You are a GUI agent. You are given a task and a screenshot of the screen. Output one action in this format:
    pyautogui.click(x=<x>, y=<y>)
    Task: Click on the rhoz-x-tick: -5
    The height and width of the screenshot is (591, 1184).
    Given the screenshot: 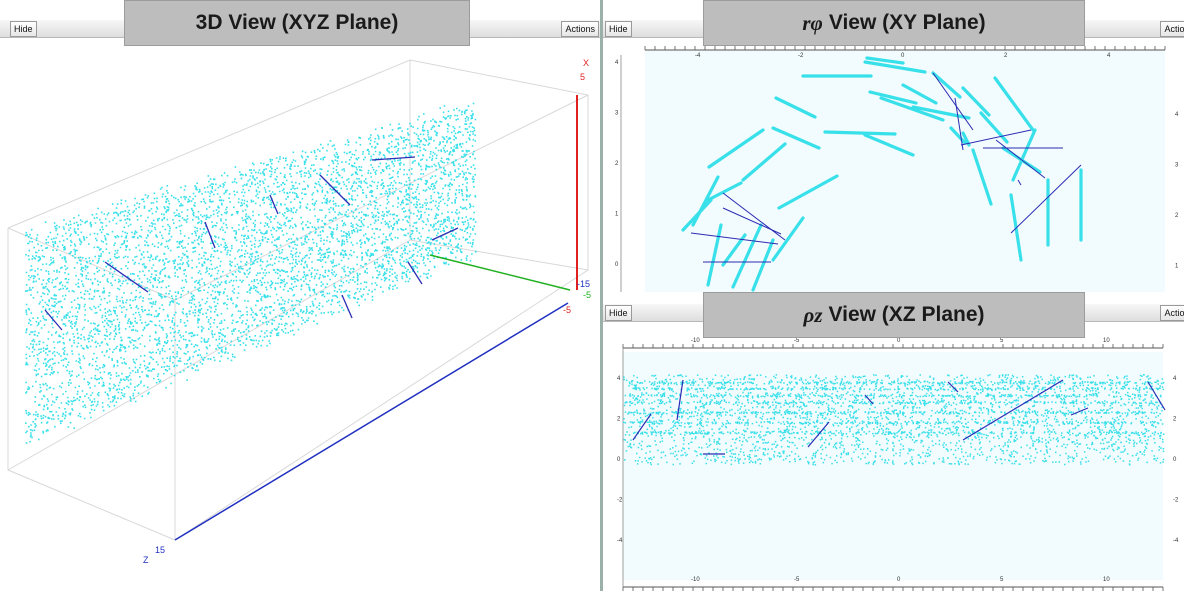 What is the action you would take?
    pyautogui.click(x=797, y=341)
    